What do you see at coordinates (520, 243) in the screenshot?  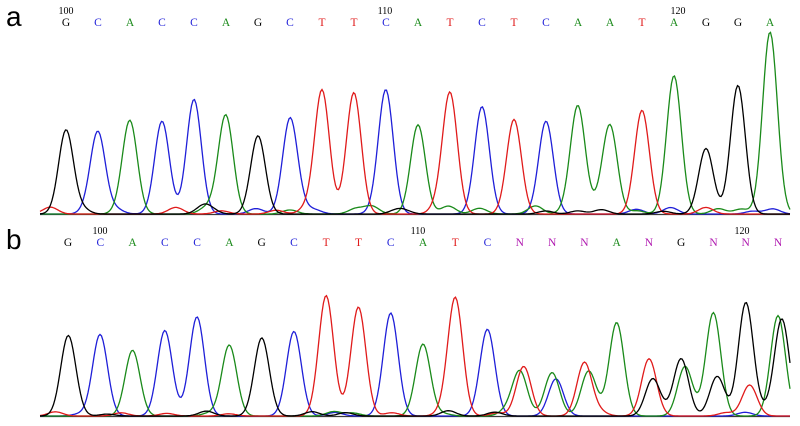 I see `base-call-15: N` at bounding box center [520, 243].